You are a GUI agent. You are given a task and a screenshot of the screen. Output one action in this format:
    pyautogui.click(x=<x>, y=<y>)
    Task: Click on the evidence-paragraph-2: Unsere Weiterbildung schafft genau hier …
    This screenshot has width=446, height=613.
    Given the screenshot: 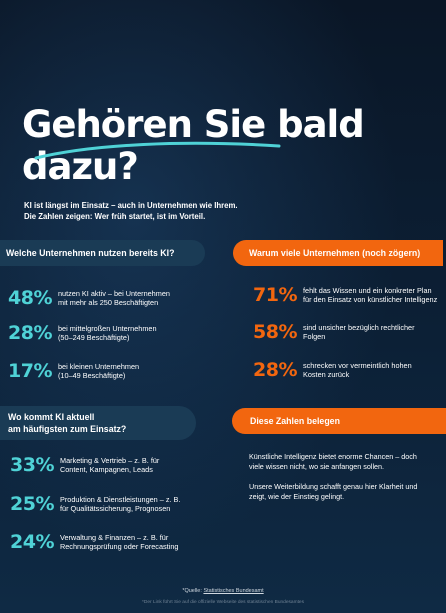 What is the action you would take?
    pyautogui.click(x=333, y=491)
    